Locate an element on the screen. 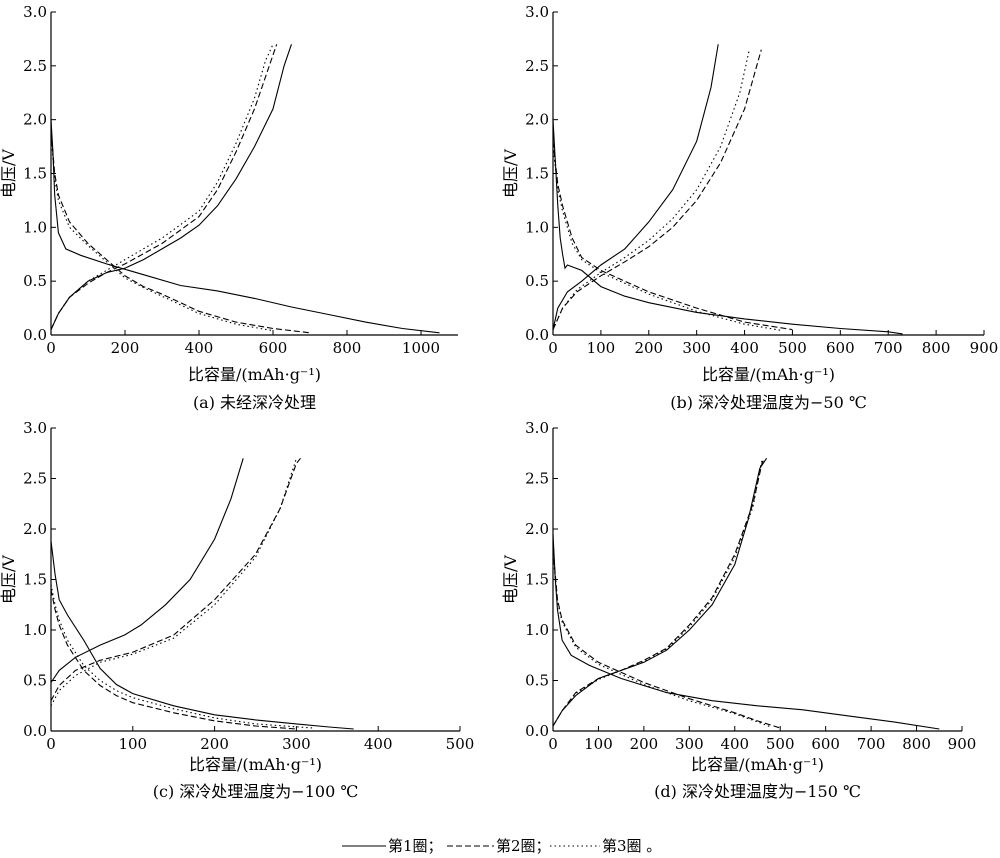  legend: 第1圈； 第2圈； 第3圈 。 is located at coordinates (501, 846).